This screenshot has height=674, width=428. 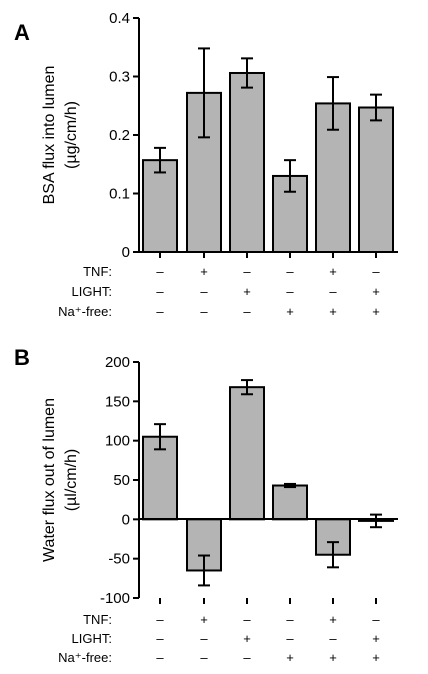 What do you see at coordinates (115, 598) in the screenshot?
I see `y-tick-label: -100` at bounding box center [115, 598].